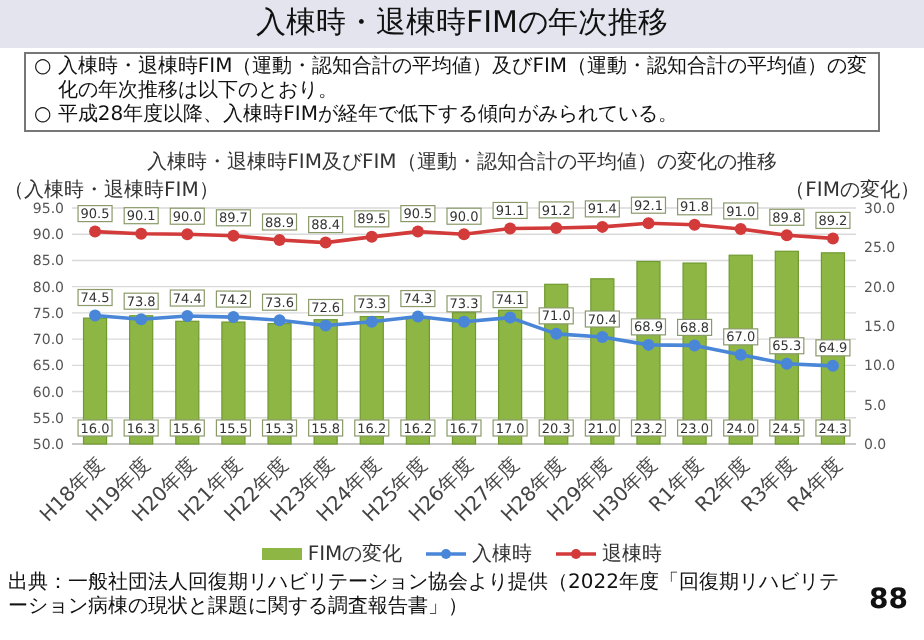  Describe the element at coordinates (888, 600) in the screenshot. I see `text: 88` at that location.